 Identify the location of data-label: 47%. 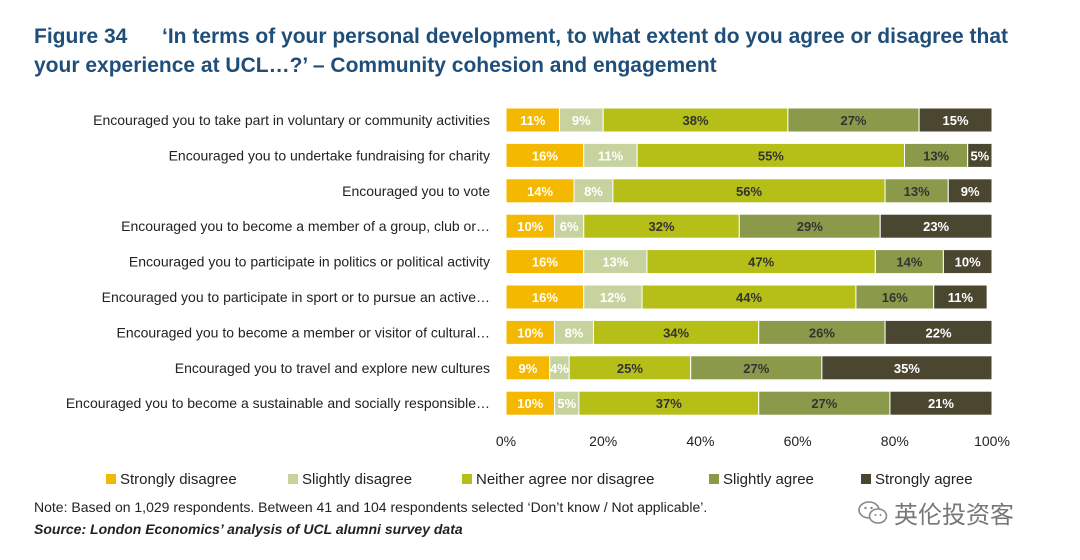
(761, 262).